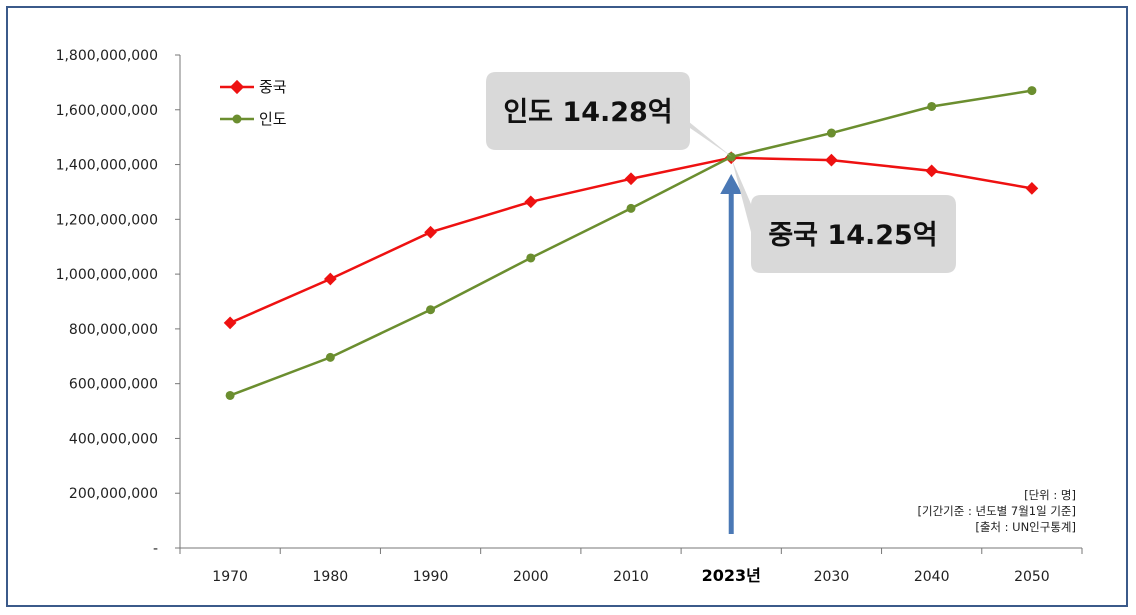  I want to click on note-period: [기간기준 : 년도별 7월1일 기준], so click(997, 511).